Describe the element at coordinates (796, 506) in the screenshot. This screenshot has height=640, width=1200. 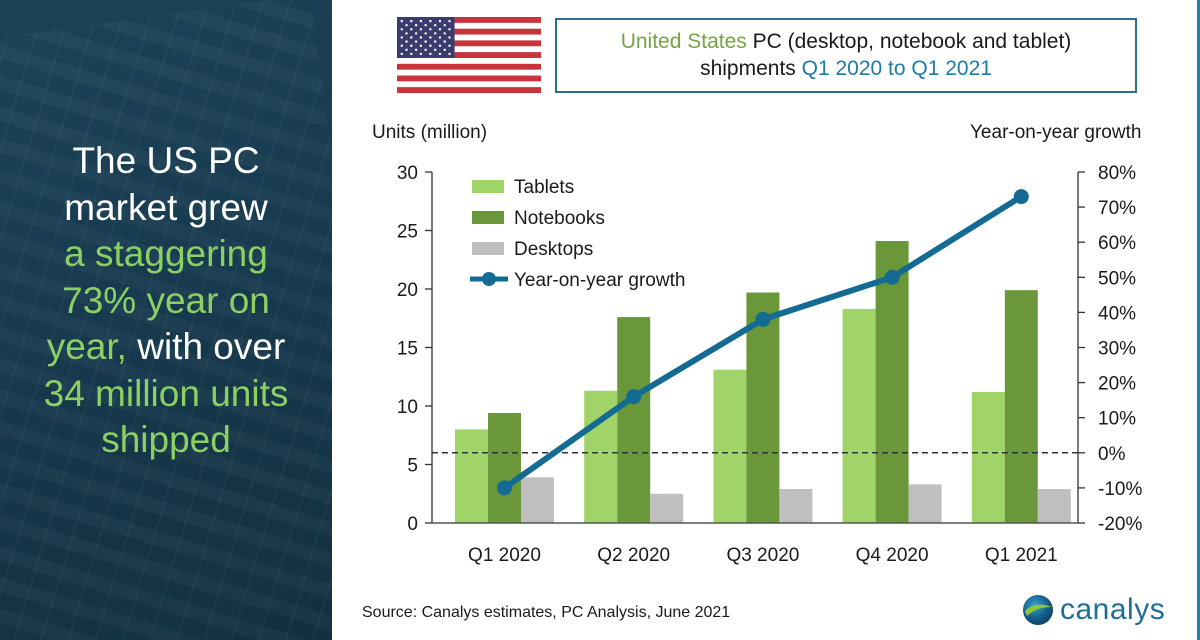
I see `bar-desktops-q3-2020` at that location.